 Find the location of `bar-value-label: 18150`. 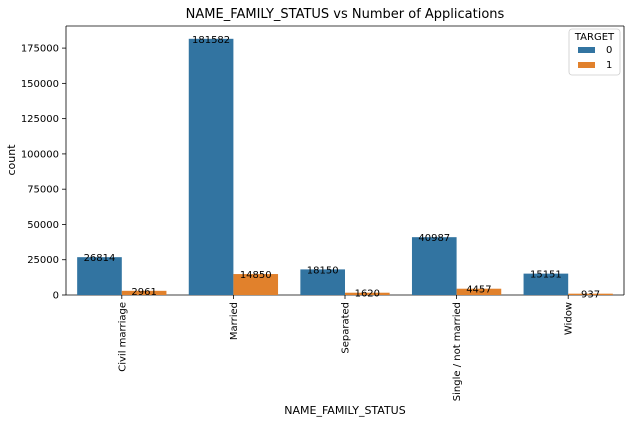

bar-value-label: 18150 is located at coordinates (323, 270).